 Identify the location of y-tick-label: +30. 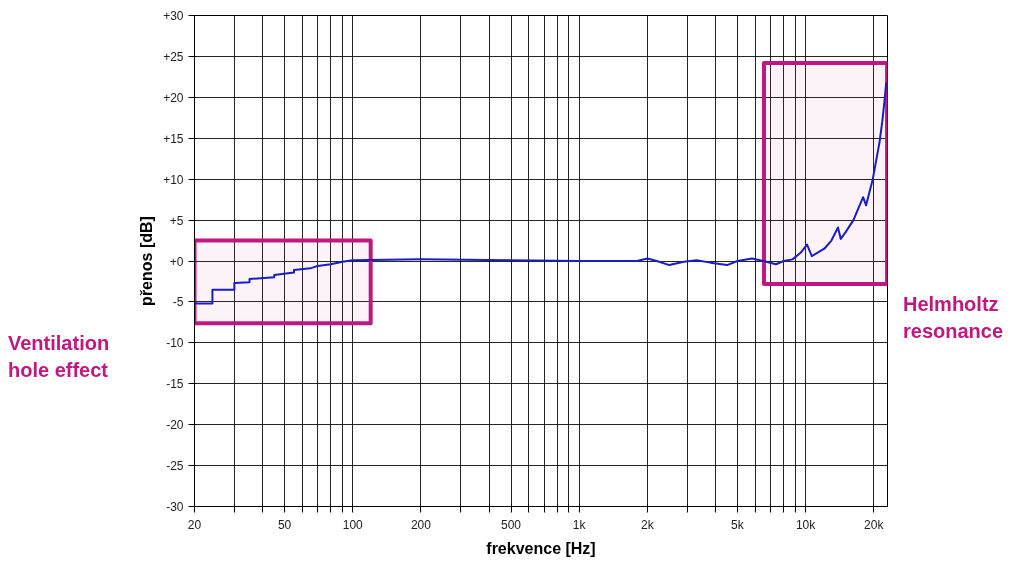
(173, 16).